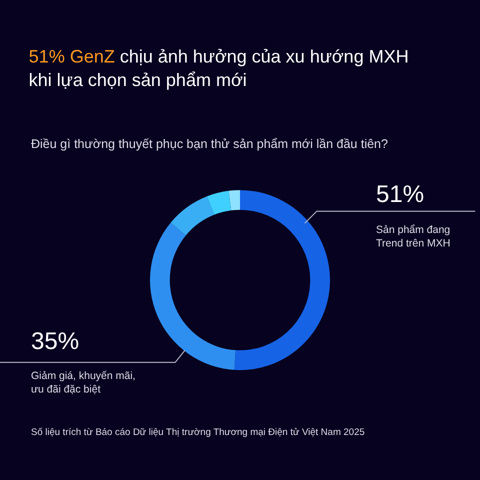  I want to click on data-label: 35%, so click(55, 341).